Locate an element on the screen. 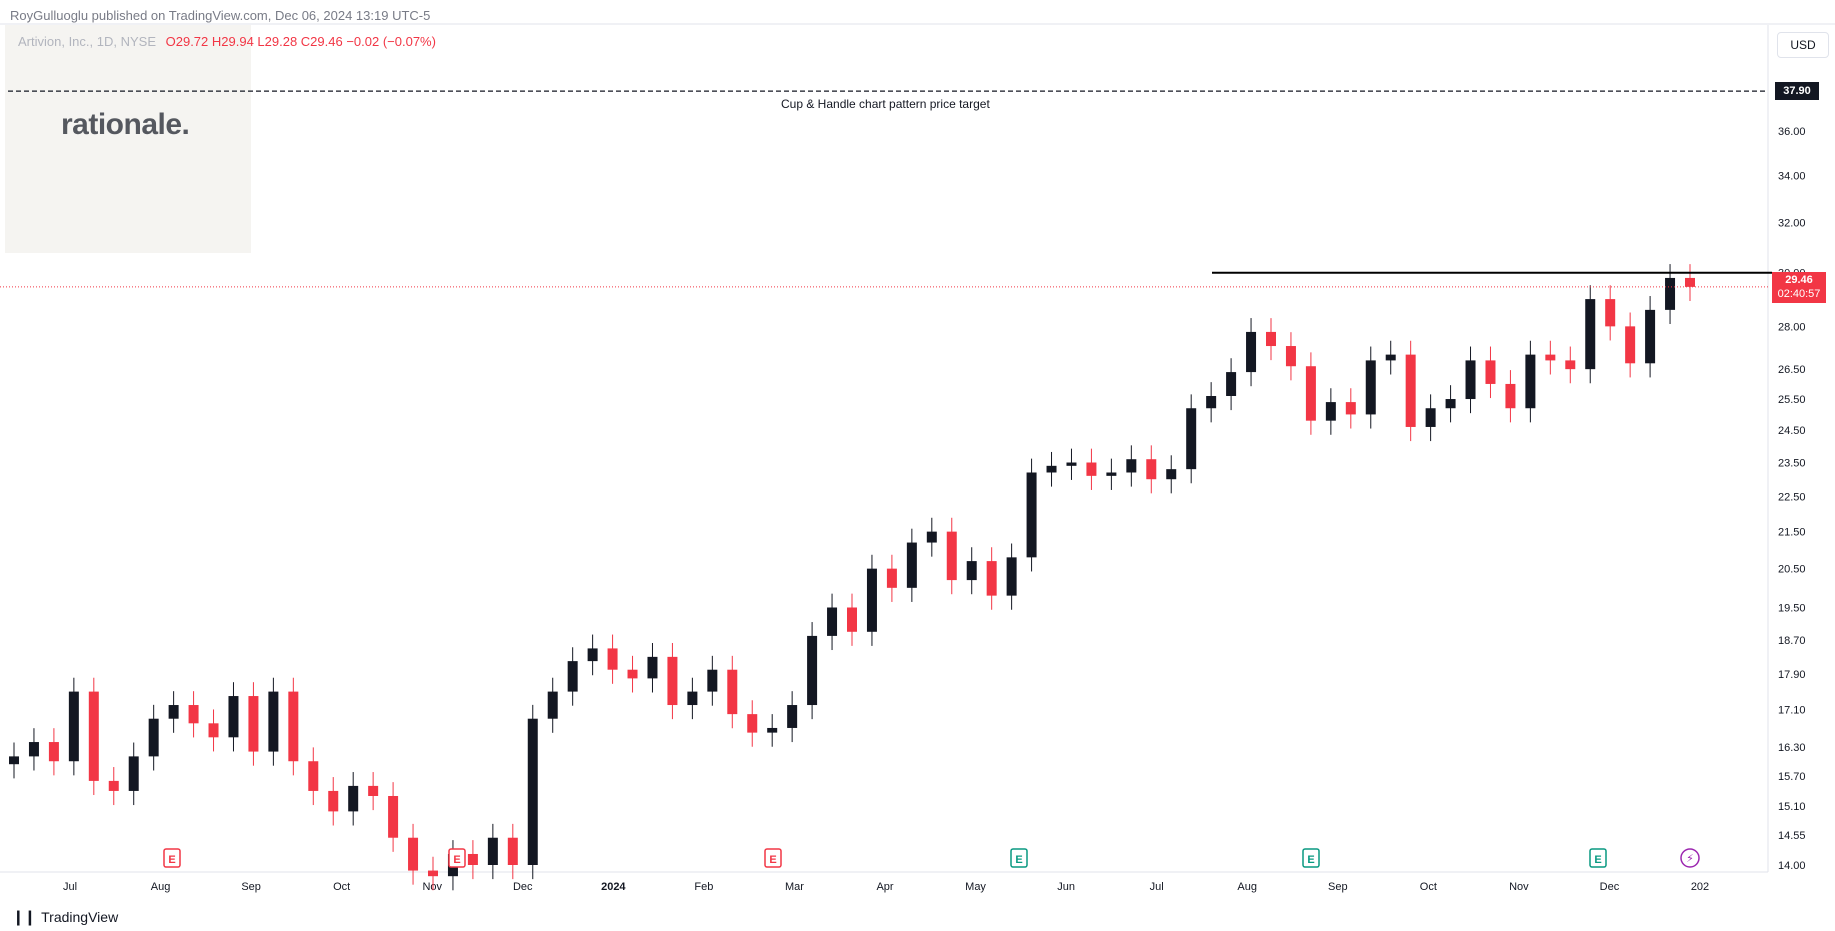 This screenshot has height=931, width=1835. last-price-badge: 29.46 02:40:57 is located at coordinates (1799, 287).